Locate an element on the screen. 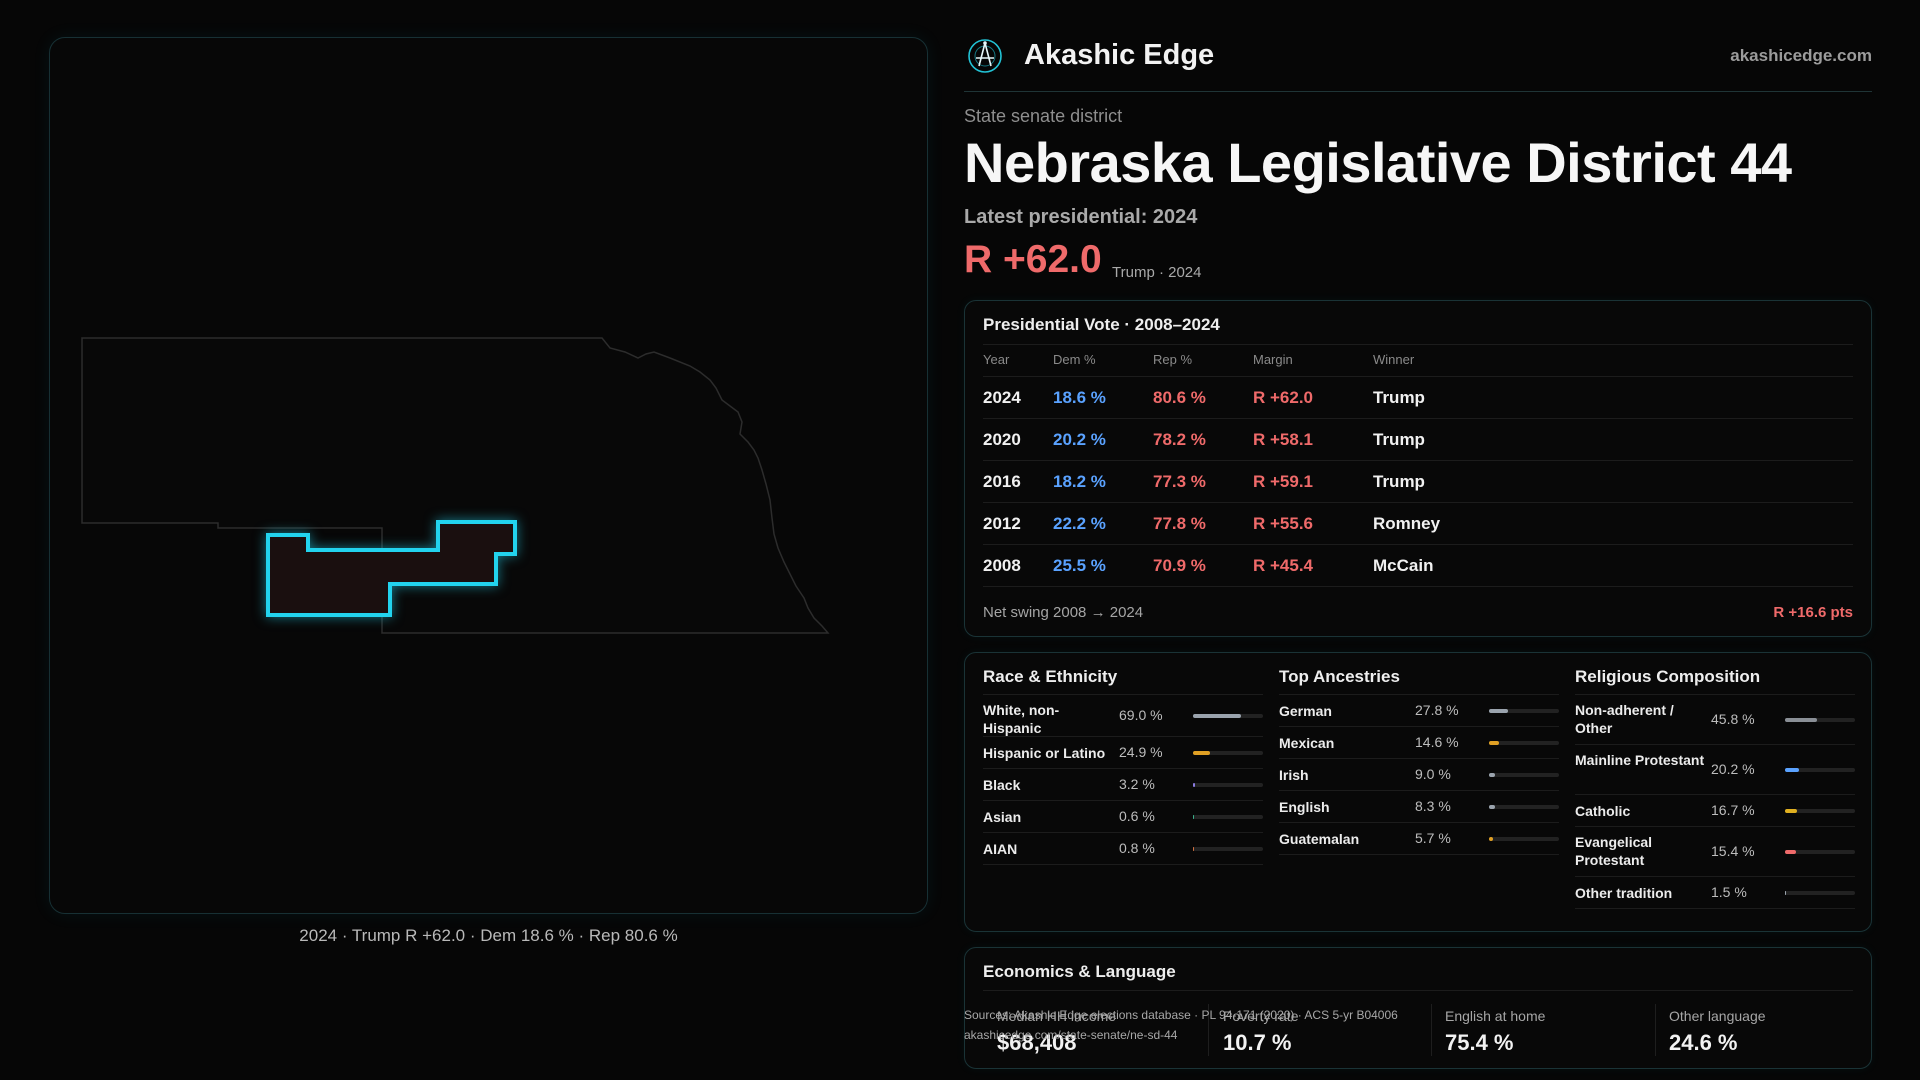  row-label: White, non-Hispanic is located at coordinates (1021, 719).